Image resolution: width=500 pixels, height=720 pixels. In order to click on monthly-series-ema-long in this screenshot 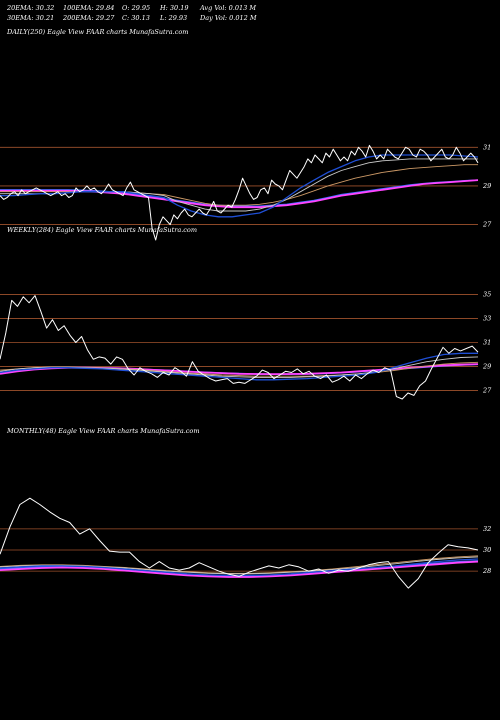, I will do `click(239, 564)`.